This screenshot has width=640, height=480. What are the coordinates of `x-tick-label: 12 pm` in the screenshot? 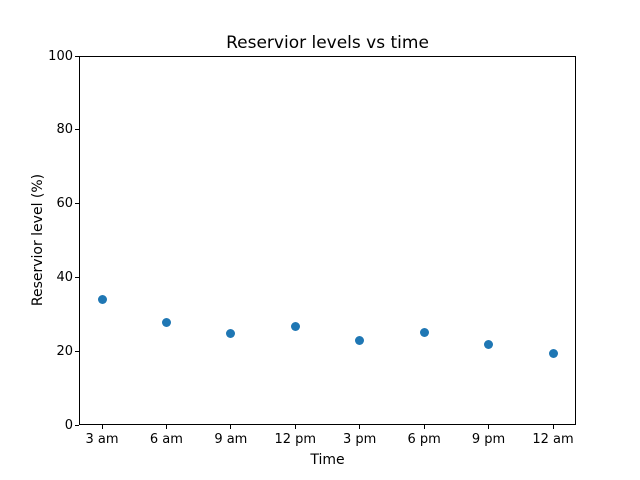 It's located at (295, 439).